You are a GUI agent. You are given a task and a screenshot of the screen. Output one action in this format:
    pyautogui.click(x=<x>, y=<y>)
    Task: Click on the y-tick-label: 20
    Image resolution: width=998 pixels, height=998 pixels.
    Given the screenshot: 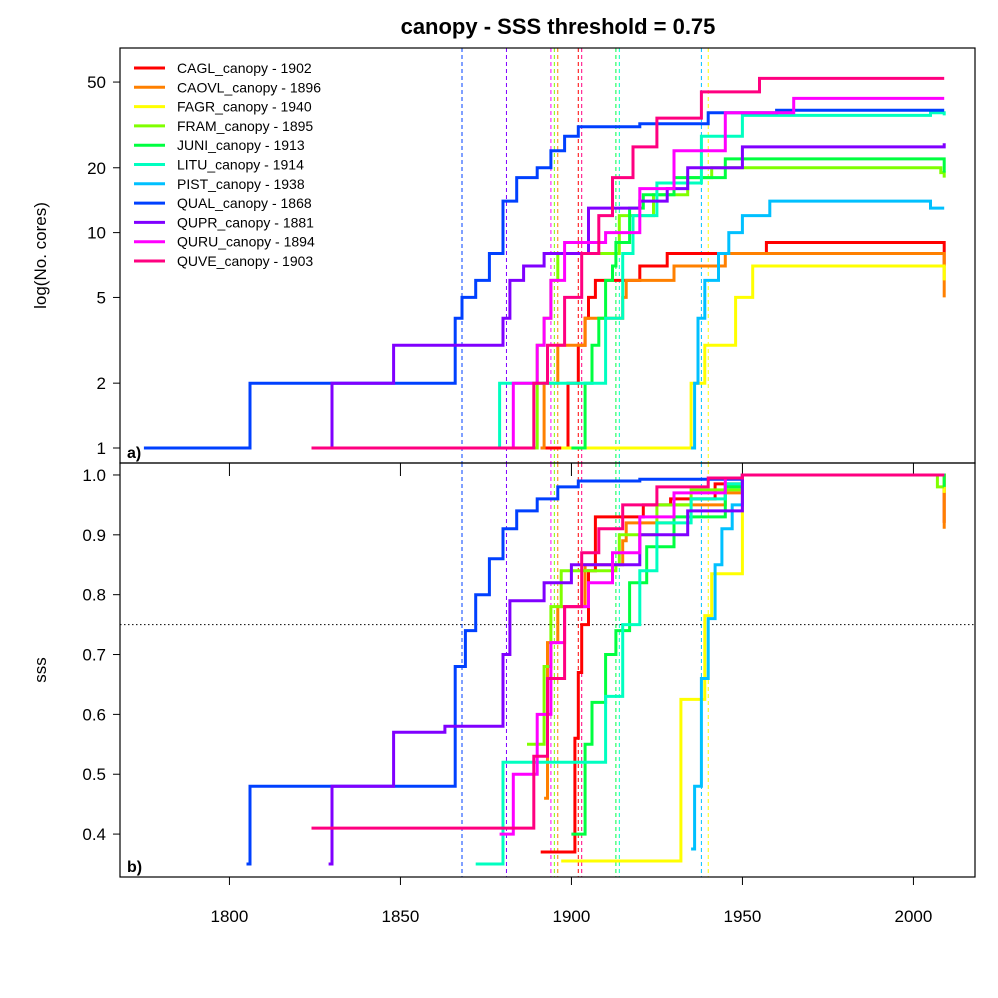 What is the action you would take?
    pyautogui.click(x=96, y=168)
    